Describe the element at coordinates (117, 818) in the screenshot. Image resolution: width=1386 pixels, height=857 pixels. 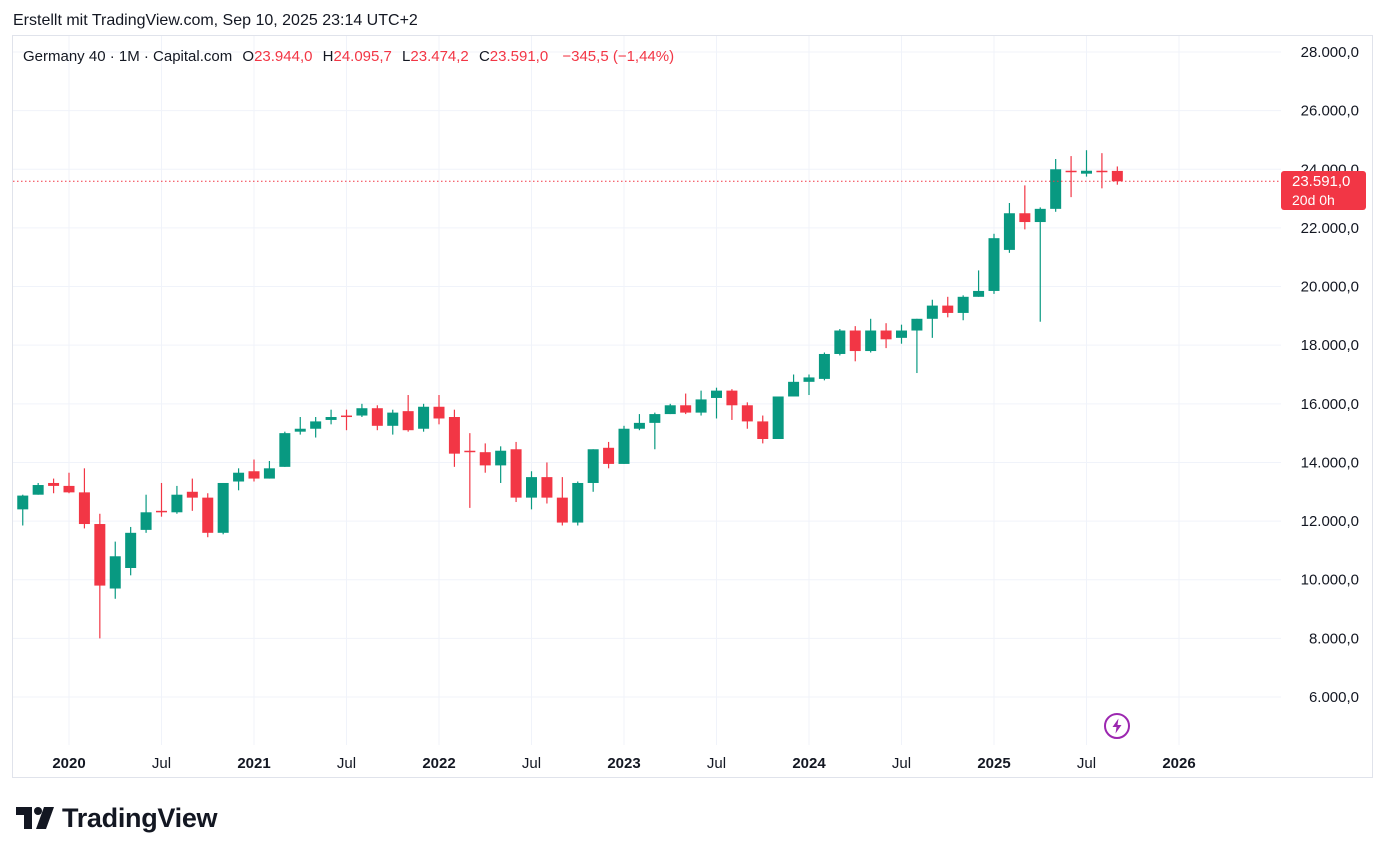
I see `tradingview-logo: TradingView` at that location.